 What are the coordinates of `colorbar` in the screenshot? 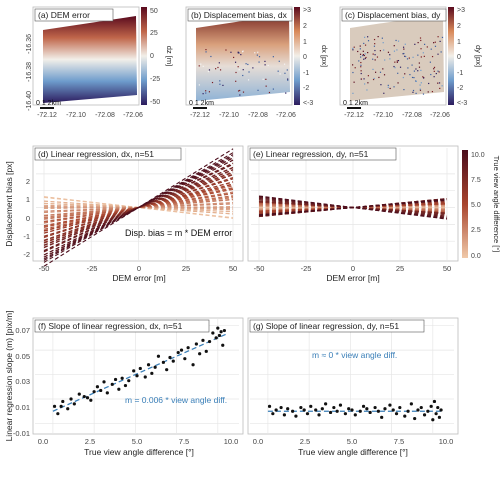 It's located at (297, 56).